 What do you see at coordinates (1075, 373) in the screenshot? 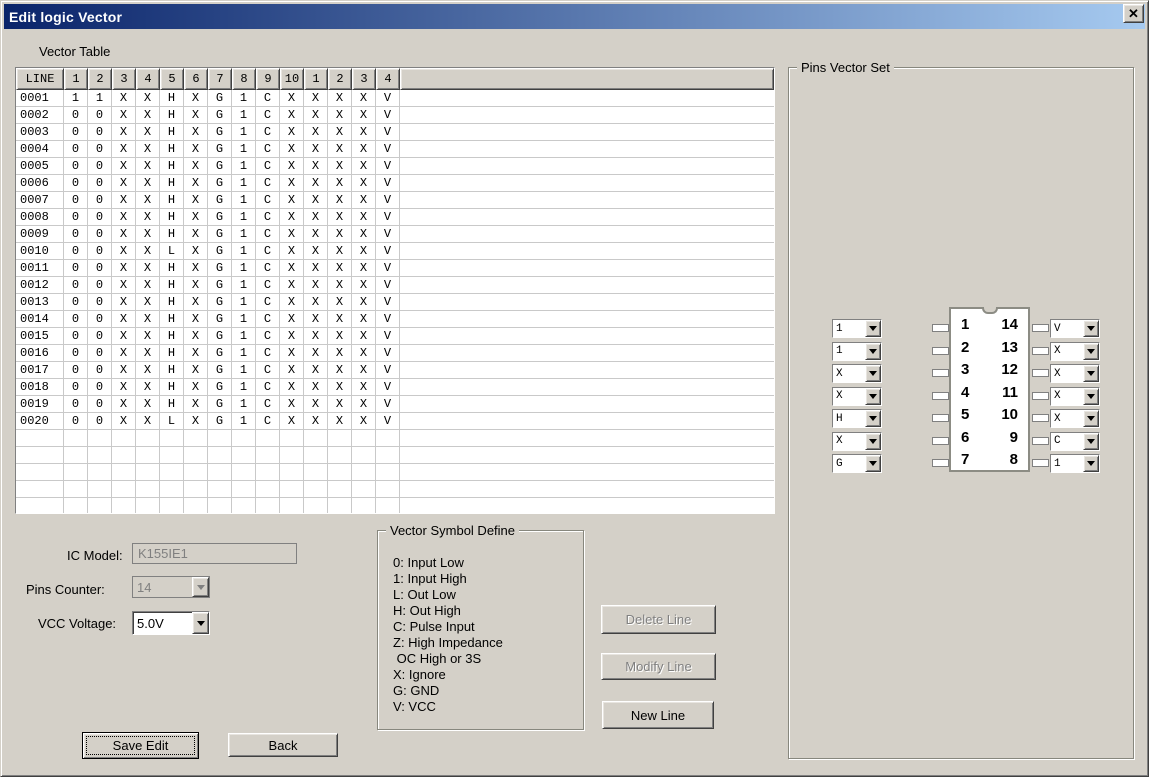
I see `right-pin-12-dropdown: X` at bounding box center [1075, 373].